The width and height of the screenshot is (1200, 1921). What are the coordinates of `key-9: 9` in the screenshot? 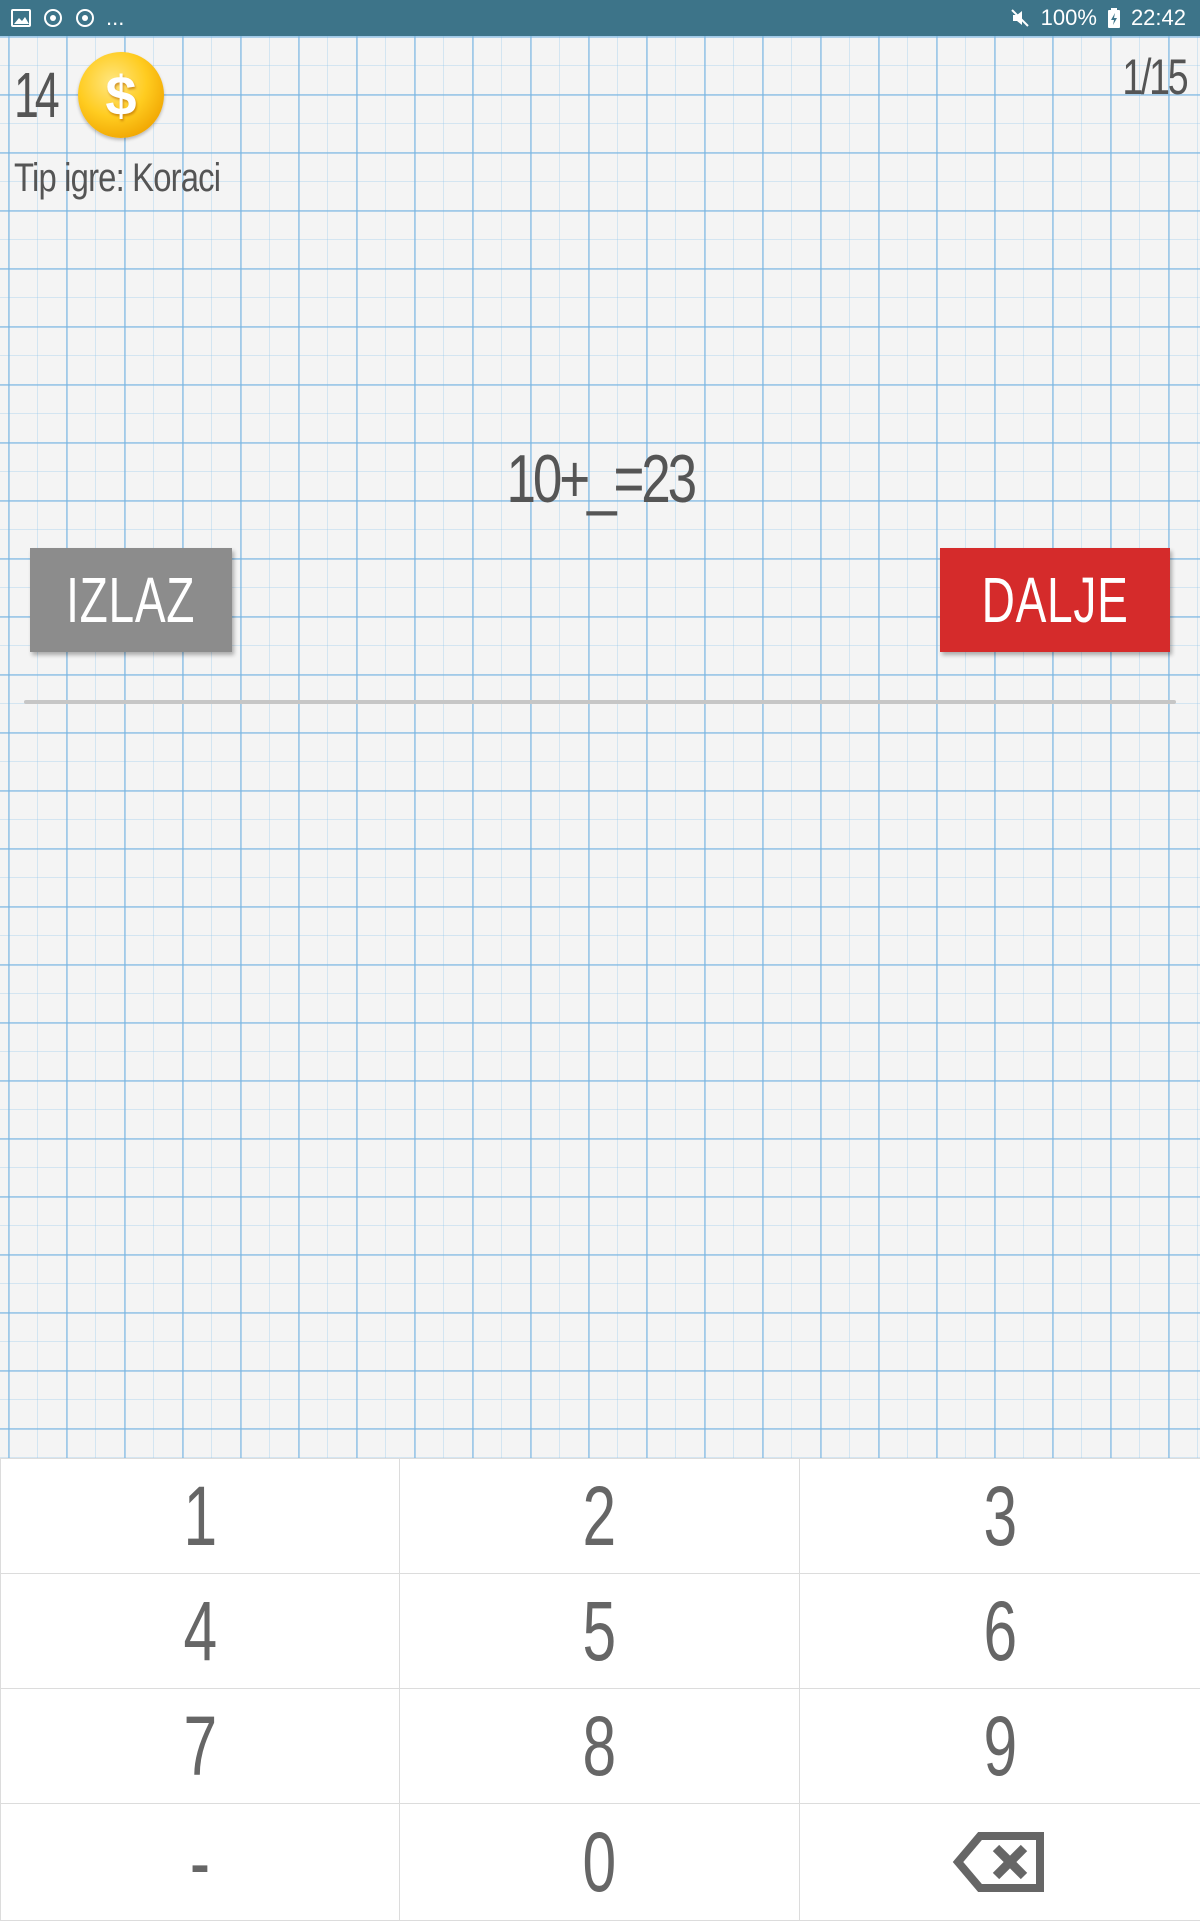 It's located at (1000, 1746).